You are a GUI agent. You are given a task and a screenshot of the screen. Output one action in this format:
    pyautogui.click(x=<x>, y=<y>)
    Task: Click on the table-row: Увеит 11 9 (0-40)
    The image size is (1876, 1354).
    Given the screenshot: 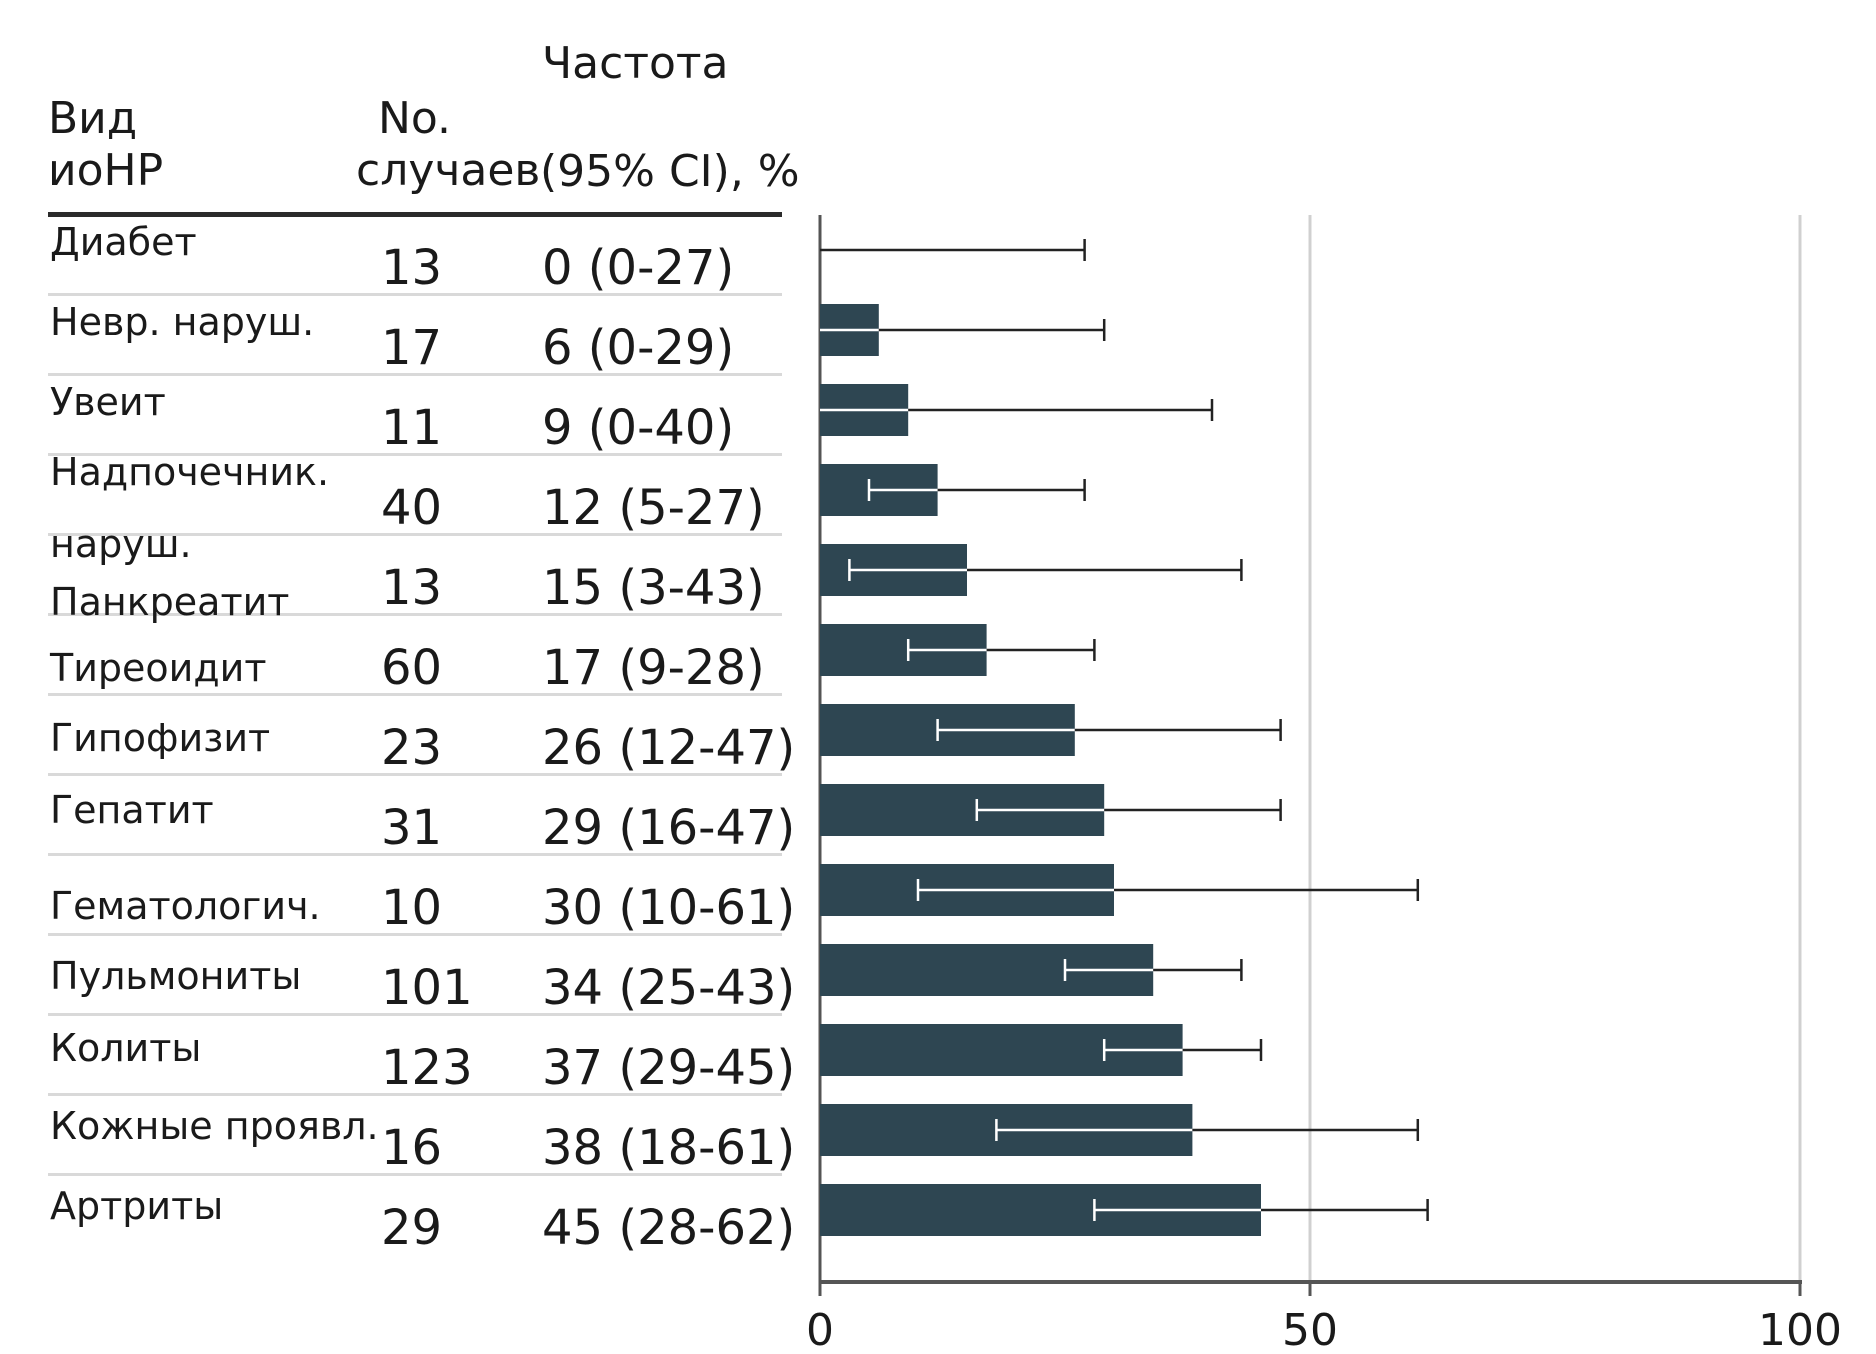 What is the action you would take?
    pyautogui.click(x=415, y=416)
    